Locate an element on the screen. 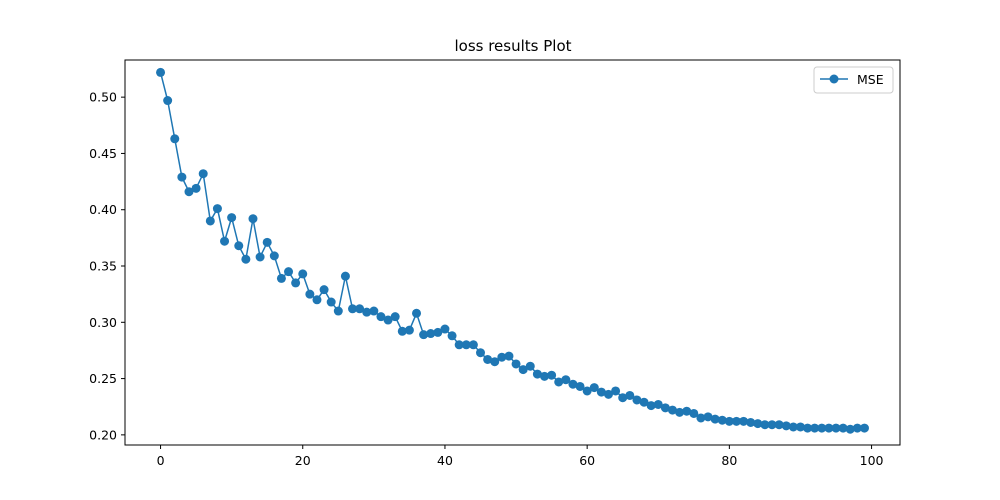  legend: MSE is located at coordinates (853, 80).